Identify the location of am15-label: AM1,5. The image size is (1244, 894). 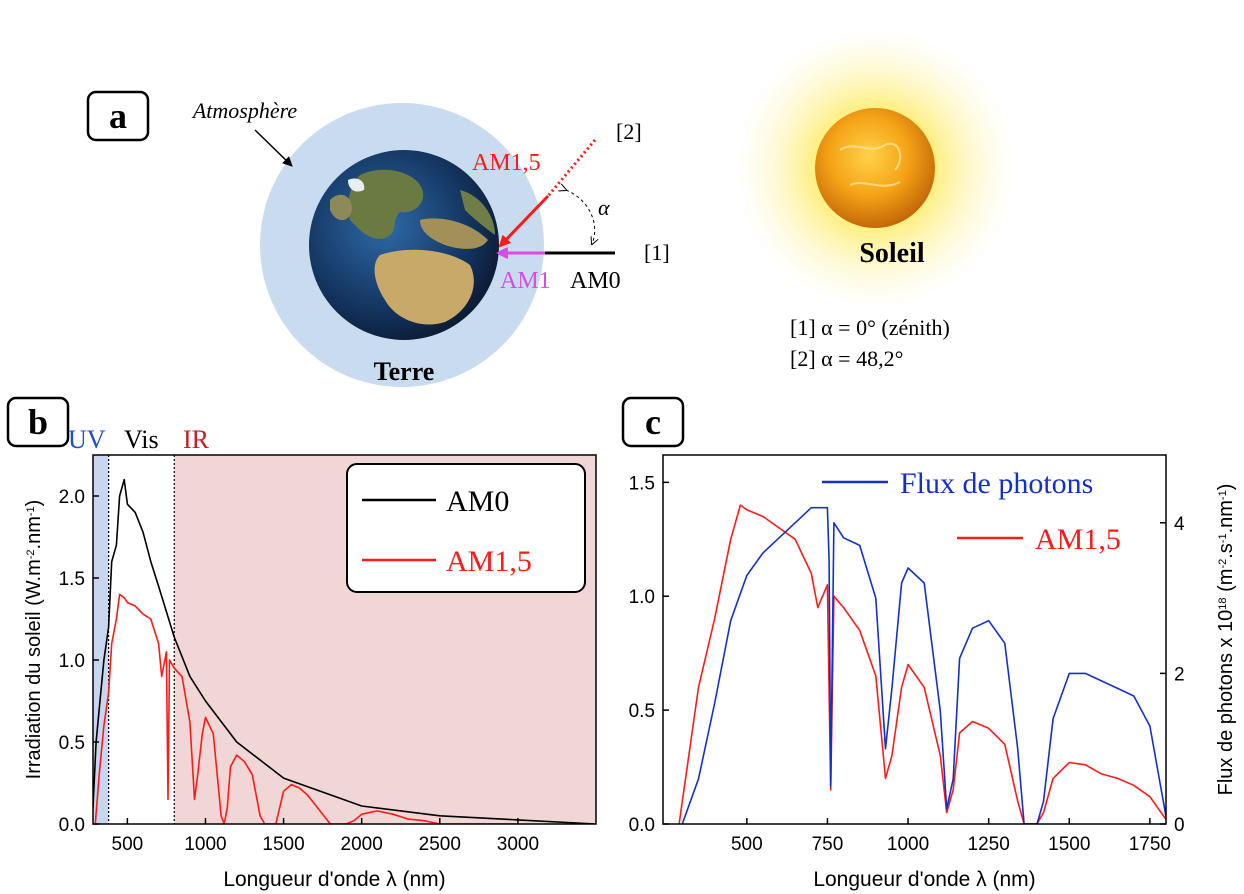
(506, 163).